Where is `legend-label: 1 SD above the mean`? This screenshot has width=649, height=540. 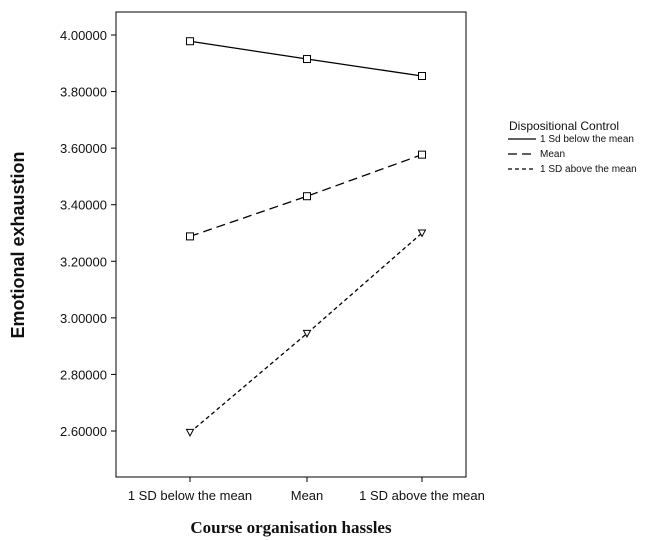
legend-label: 1 SD above the mean is located at coordinates (588, 169).